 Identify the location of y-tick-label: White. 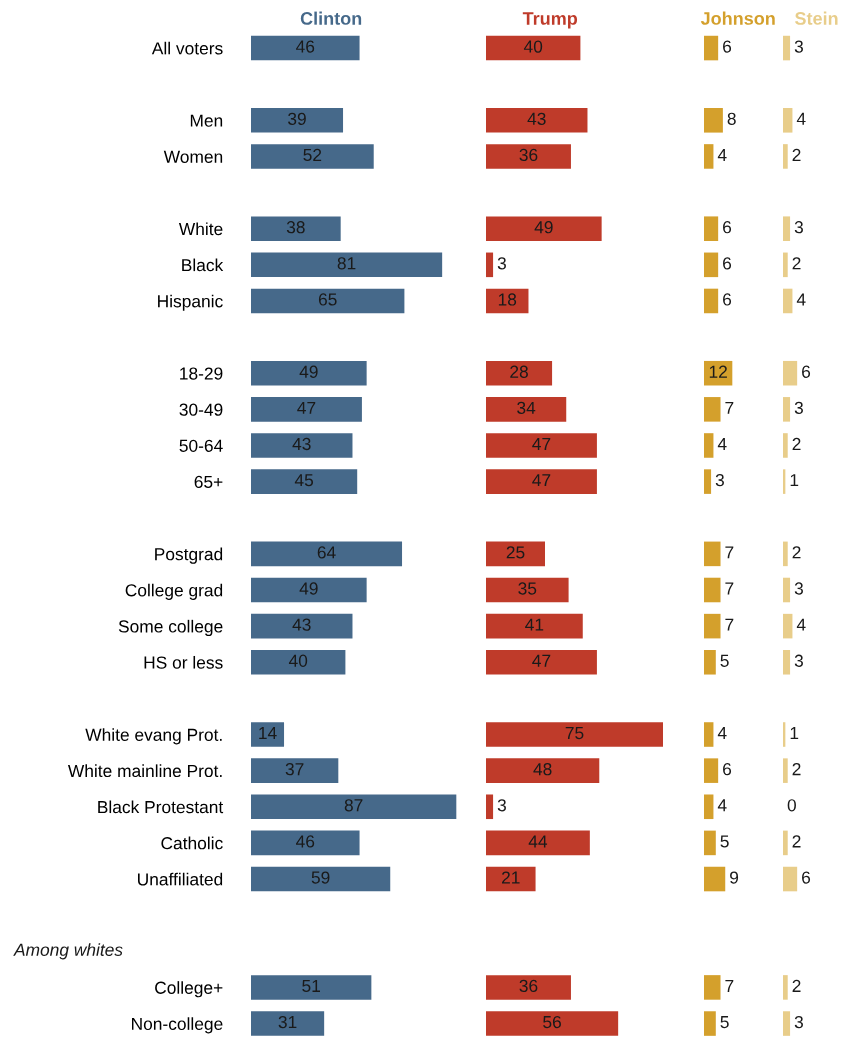
(200, 229).